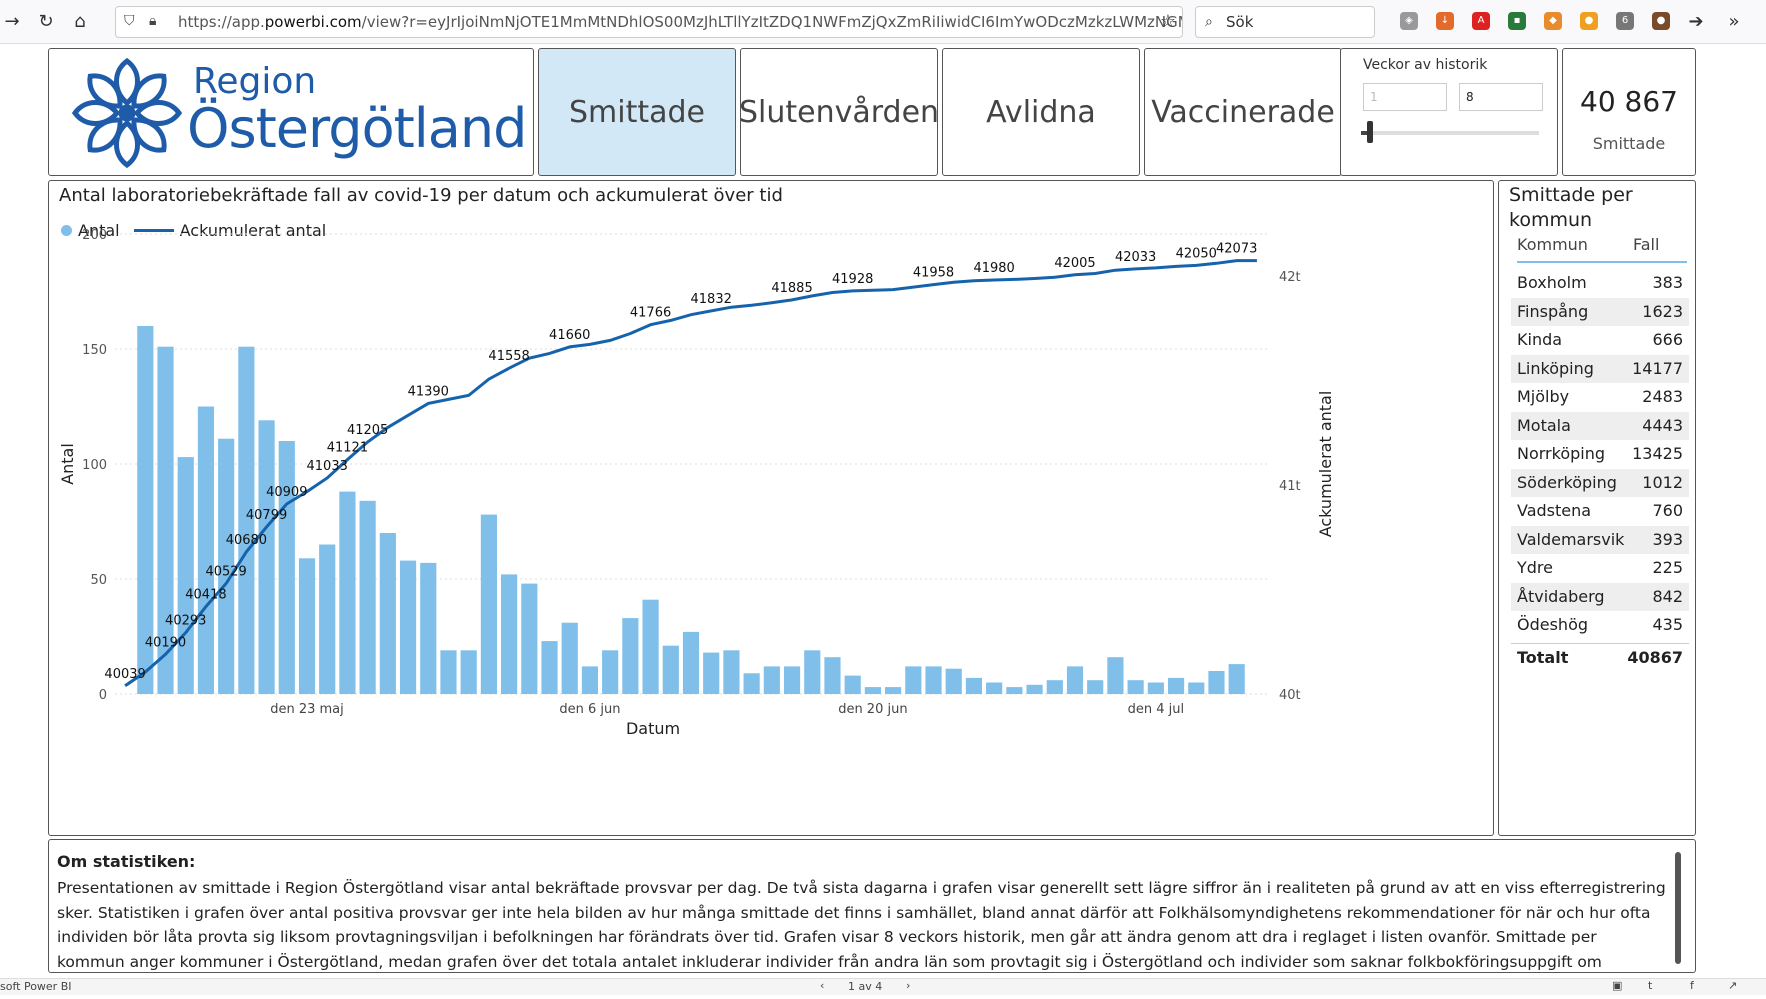  Describe the element at coordinates (1168, 21) in the screenshot. I see `bookmark-star-icon: ☆` at that location.